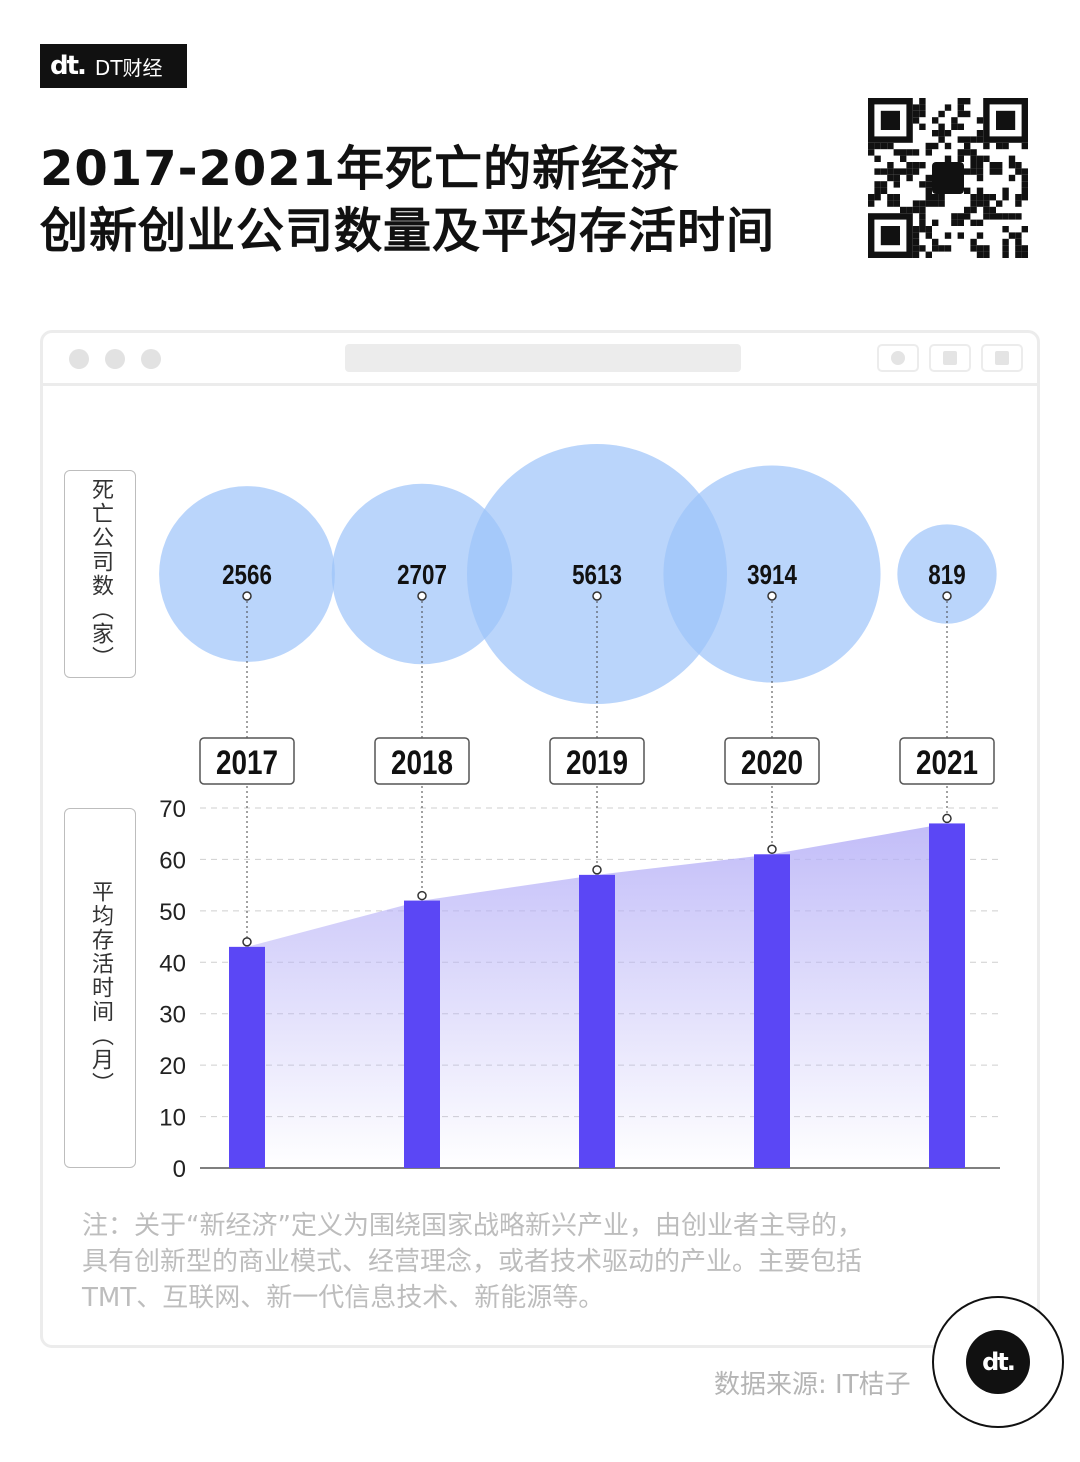 Image resolution: width=1080 pixels, height=1462 pixels. Describe the element at coordinates (79, 359) in the screenshot. I see `window-close-dot` at that location.